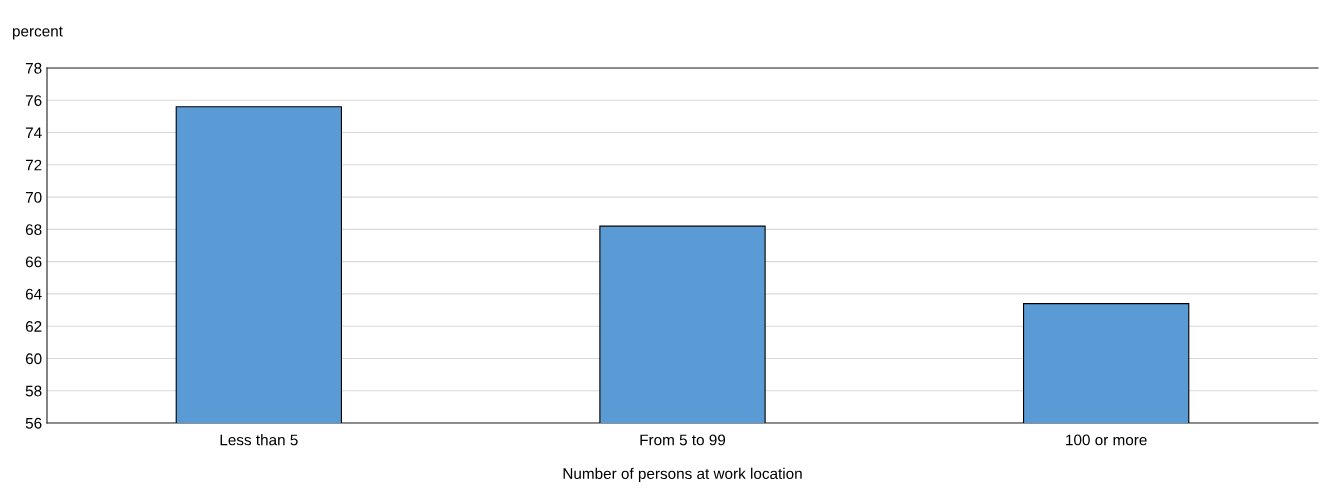 This screenshot has width=1331, height=491. What do you see at coordinates (1106, 440) in the screenshot?
I see `x-tick-label: 100 or more` at bounding box center [1106, 440].